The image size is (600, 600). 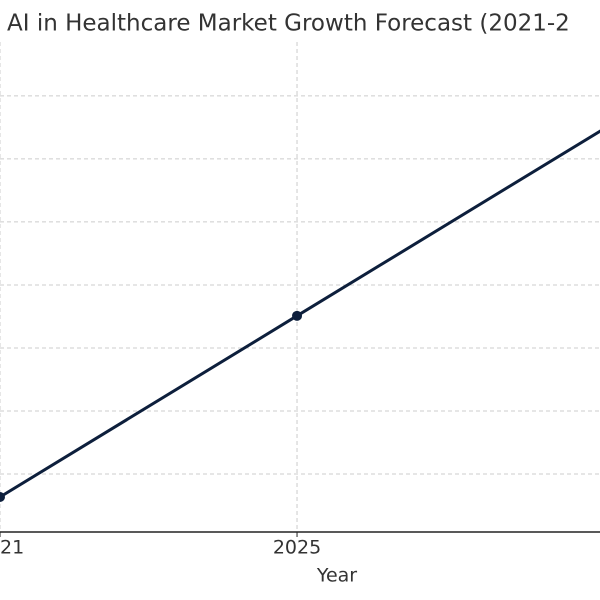 I want to click on x-tick-label: 2025, so click(x=297, y=548).